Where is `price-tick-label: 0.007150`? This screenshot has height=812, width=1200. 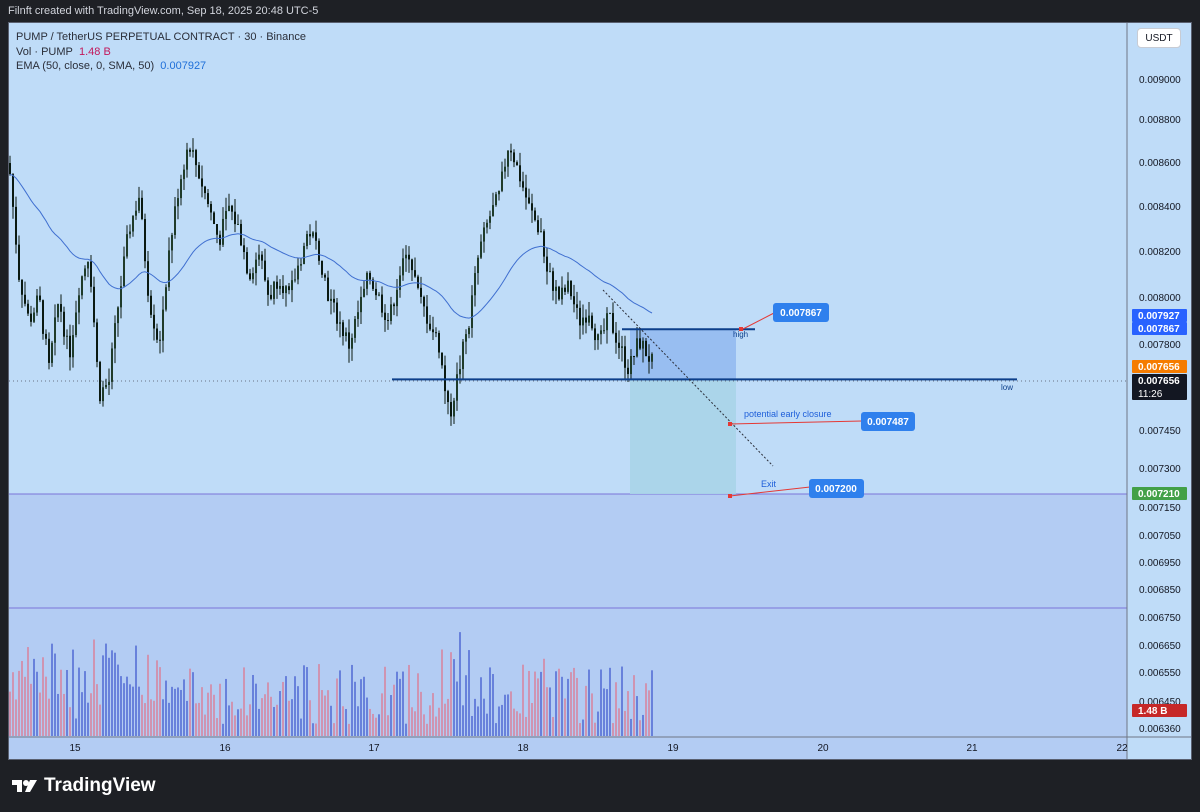
price-tick-label: 0.007150 is located at coordinates (1160, 508).